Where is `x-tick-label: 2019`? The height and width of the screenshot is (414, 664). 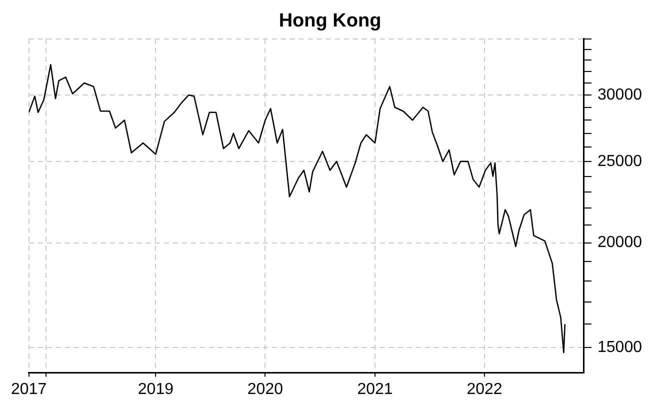 x-tick-label: 2019 is located at coordinates (156, 389).